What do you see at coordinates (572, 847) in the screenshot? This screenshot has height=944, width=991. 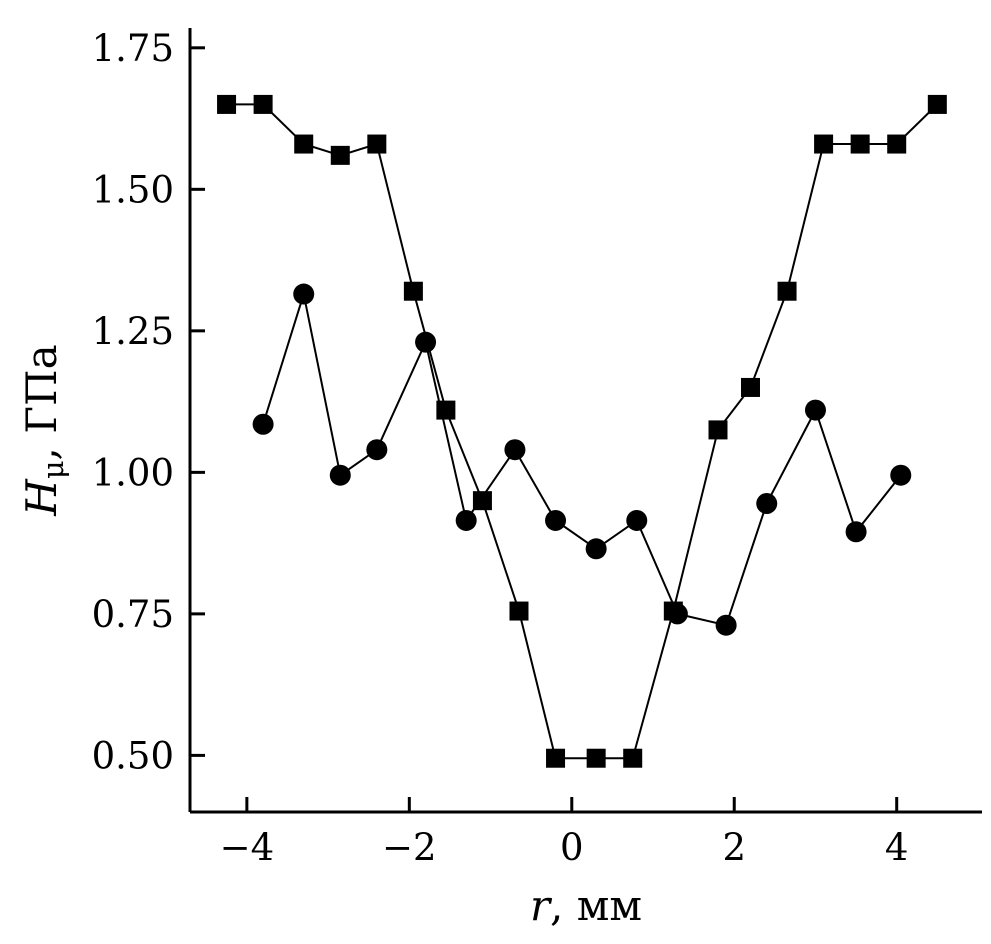 I see `x-tick-label: 0` at bounding box center [572, 847].